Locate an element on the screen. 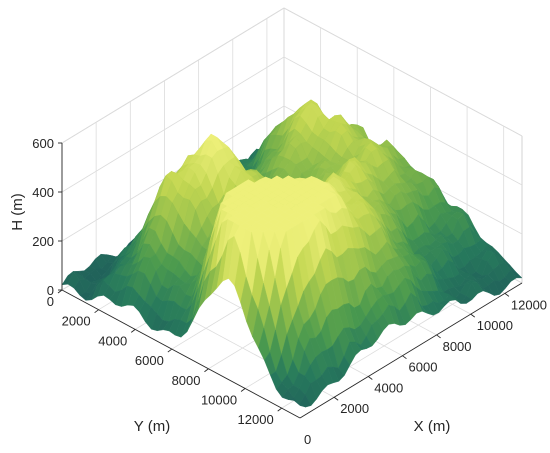 Image resolution: width=550 pixels, height=453 pixels. y-tick-label: 4000 is located at coordinates (112, 340).